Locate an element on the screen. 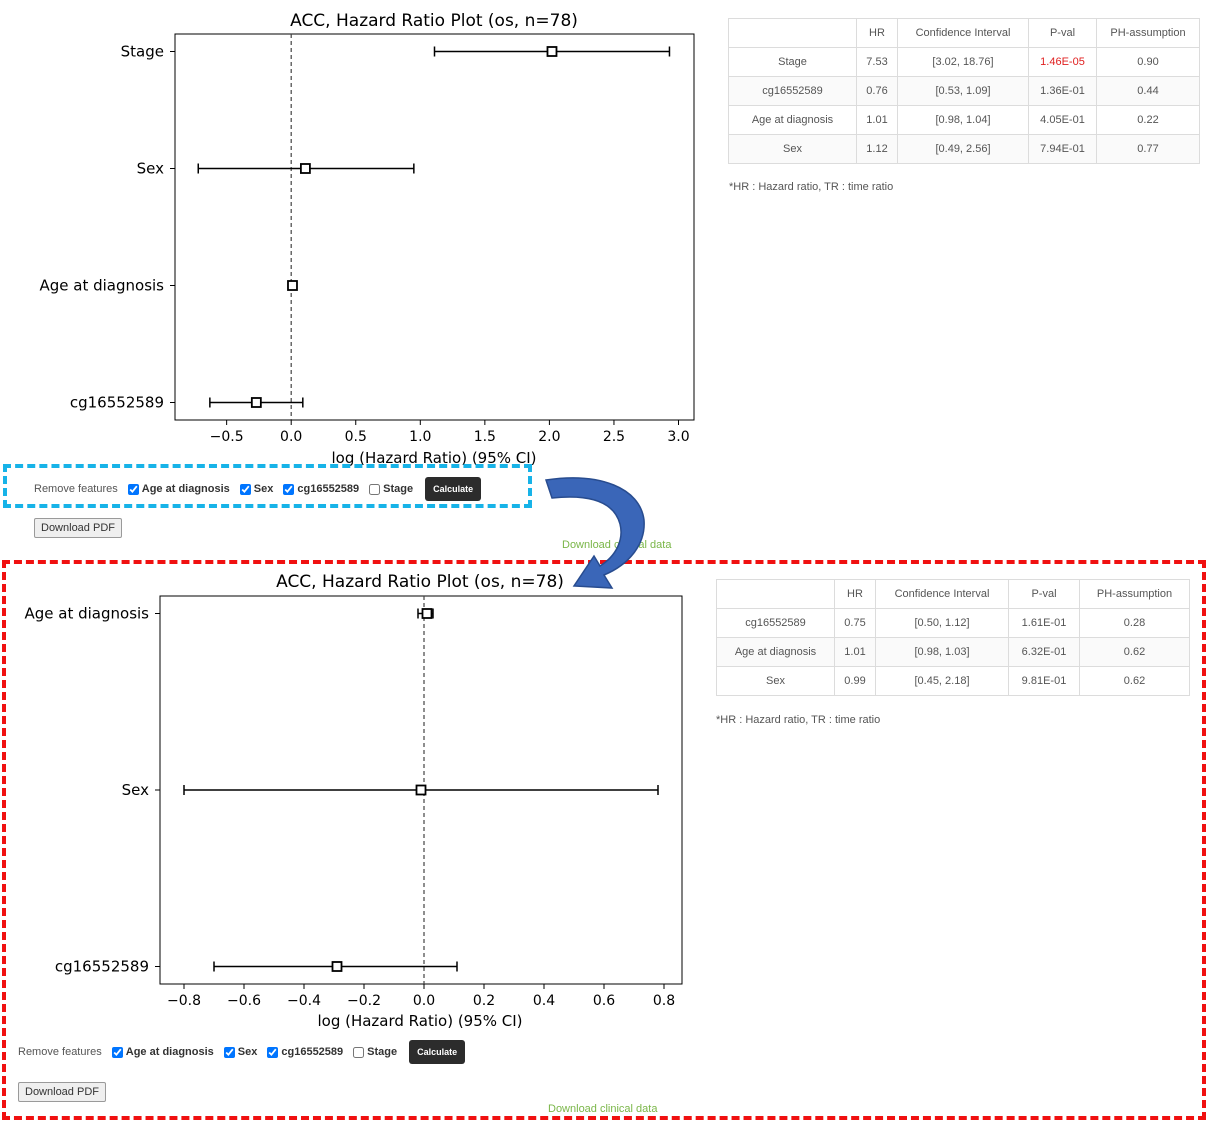 Image resolution: width=1208 pixels, height=1122 pixels. x-tick-label: 3.0 is located at coordinates (678, 437).